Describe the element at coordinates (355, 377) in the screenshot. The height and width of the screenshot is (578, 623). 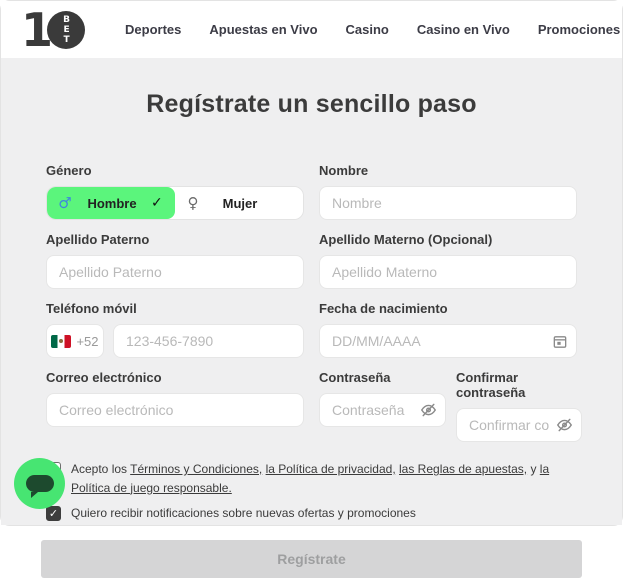
I see `password-label: Contraseña` at that location.